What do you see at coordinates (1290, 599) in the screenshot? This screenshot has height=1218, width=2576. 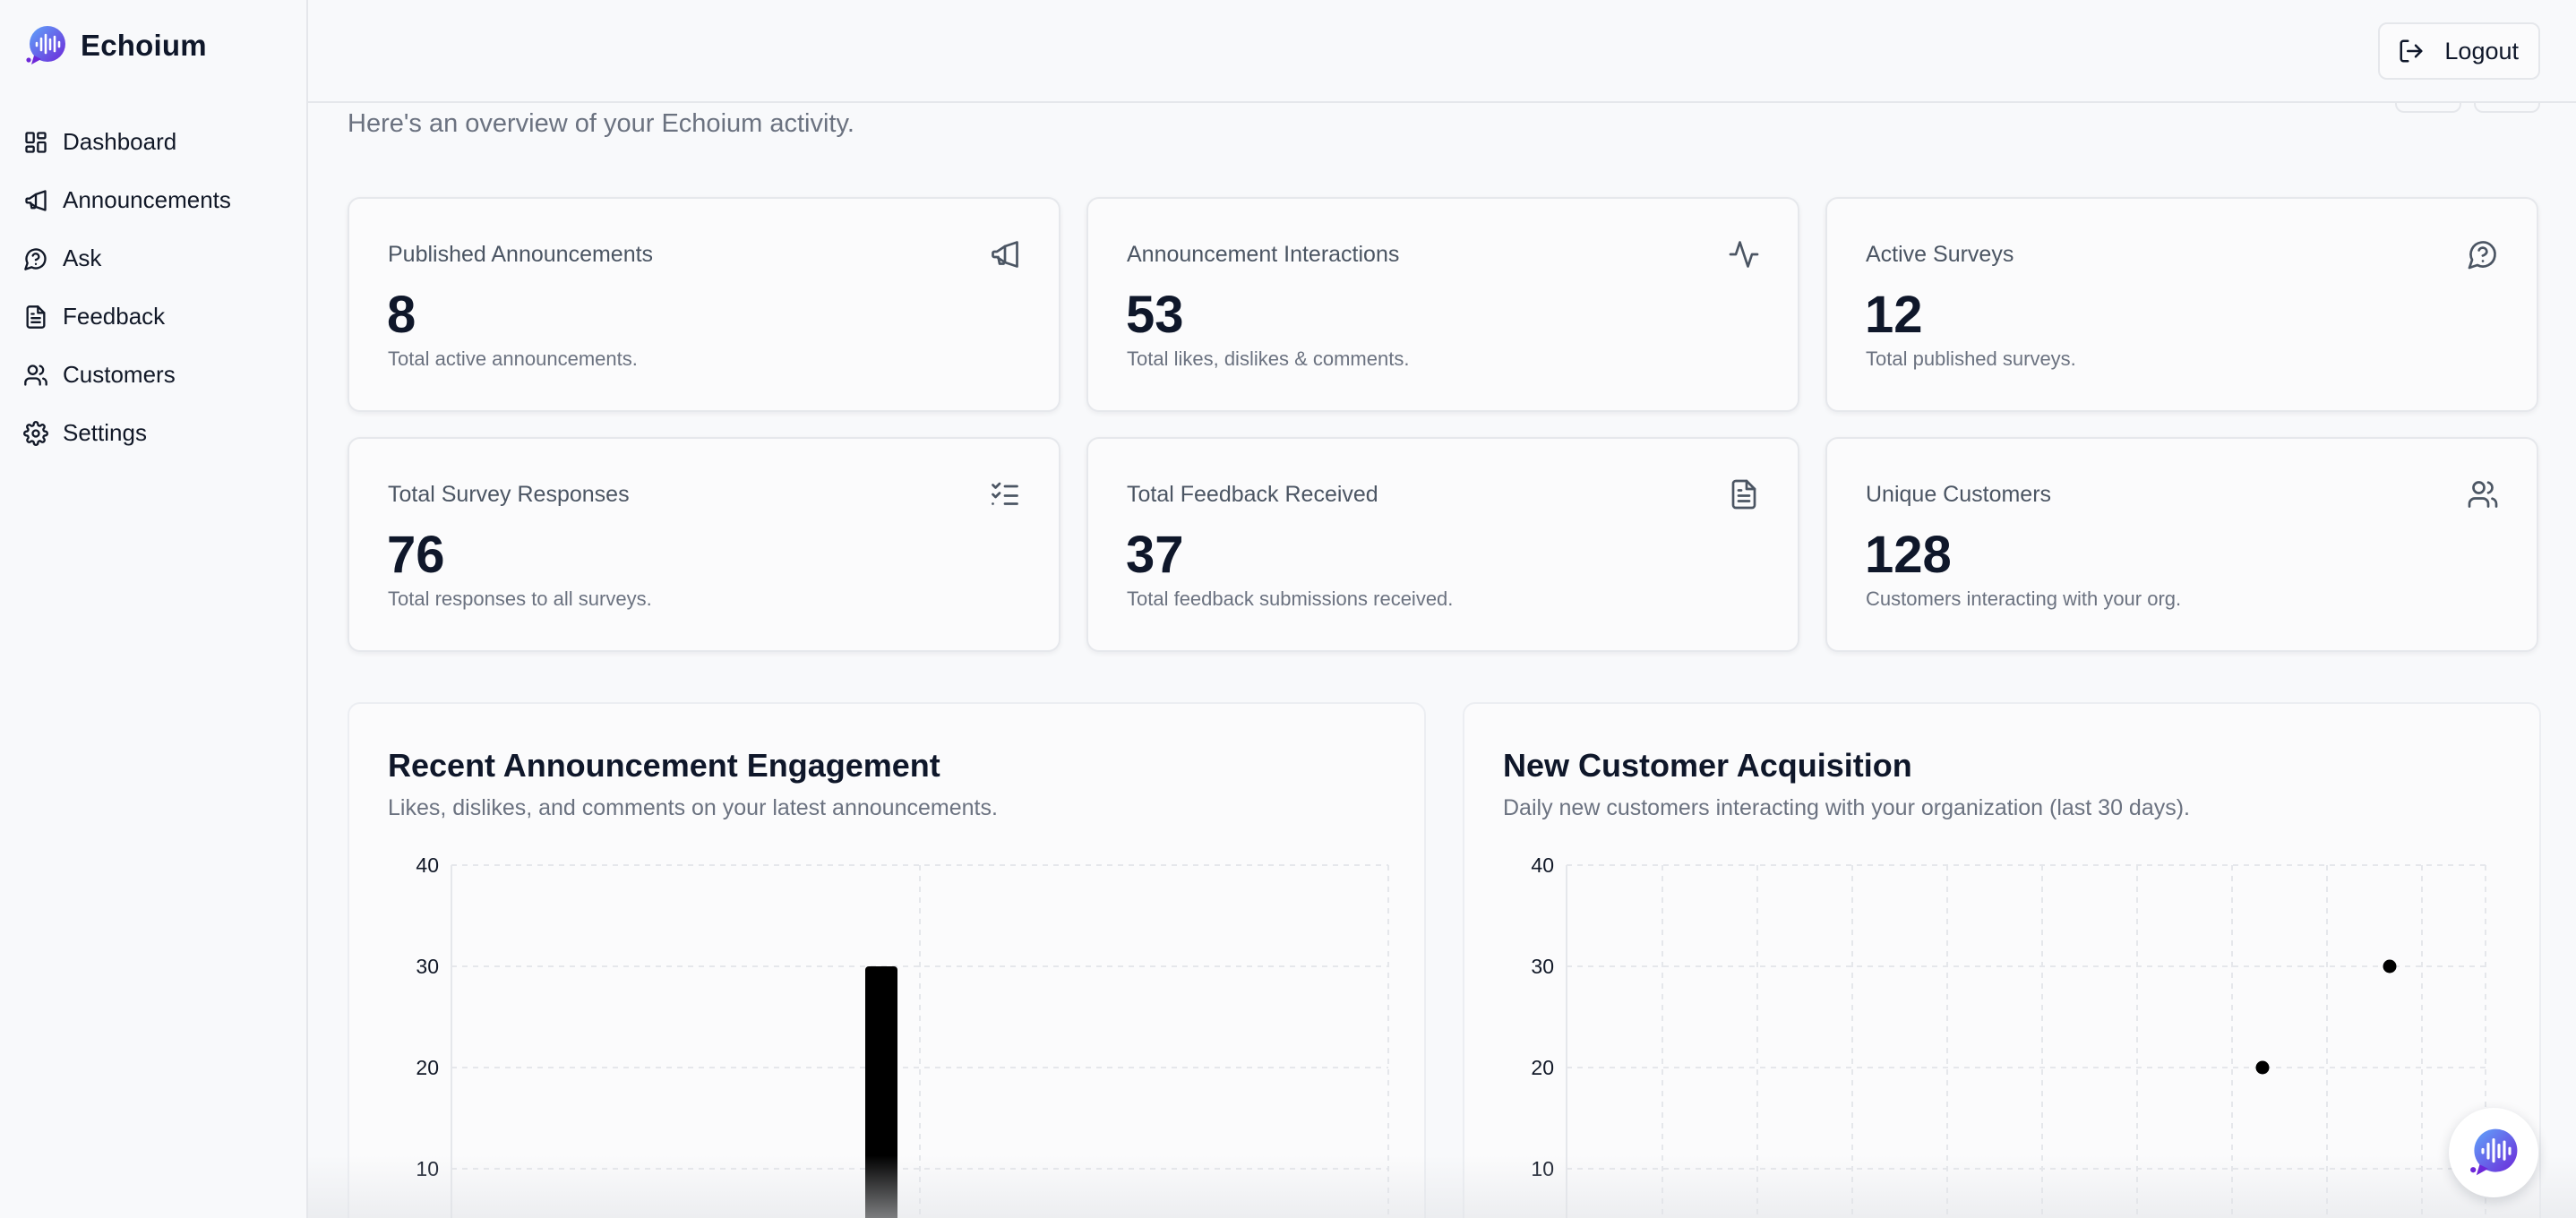 I see `stat-subtitle: Total feedback submissions received.` at bounding box center [1290, 599].